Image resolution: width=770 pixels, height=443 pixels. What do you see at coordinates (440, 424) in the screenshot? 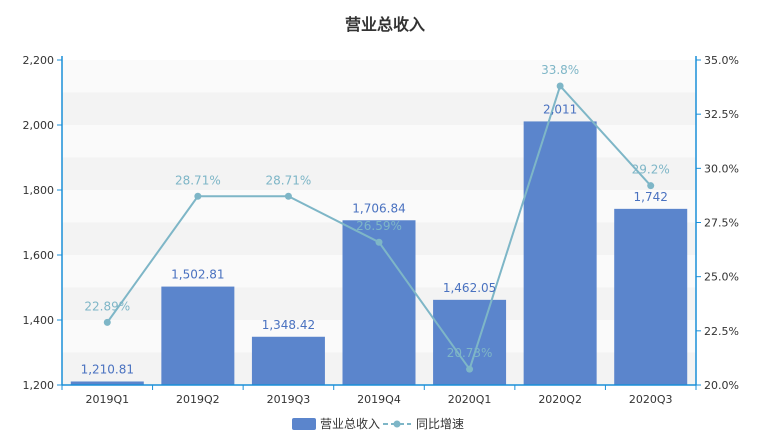
I see `legend-line-label: 同比增速` at bounding box center [440, 424].